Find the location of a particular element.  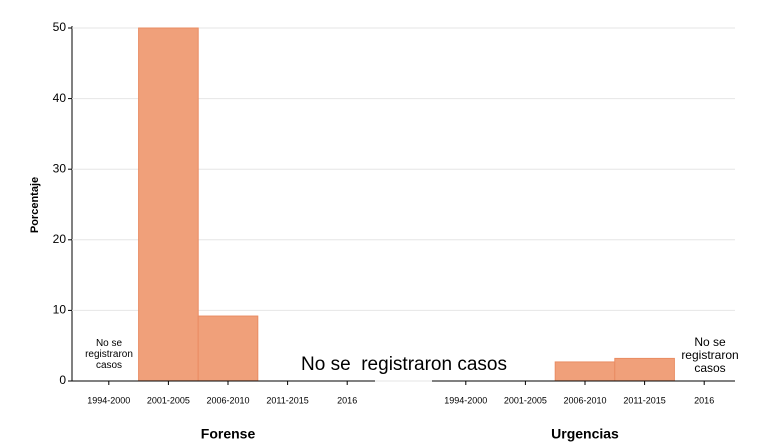

y-tick-label: 0 is located at coordinates (62, 380).